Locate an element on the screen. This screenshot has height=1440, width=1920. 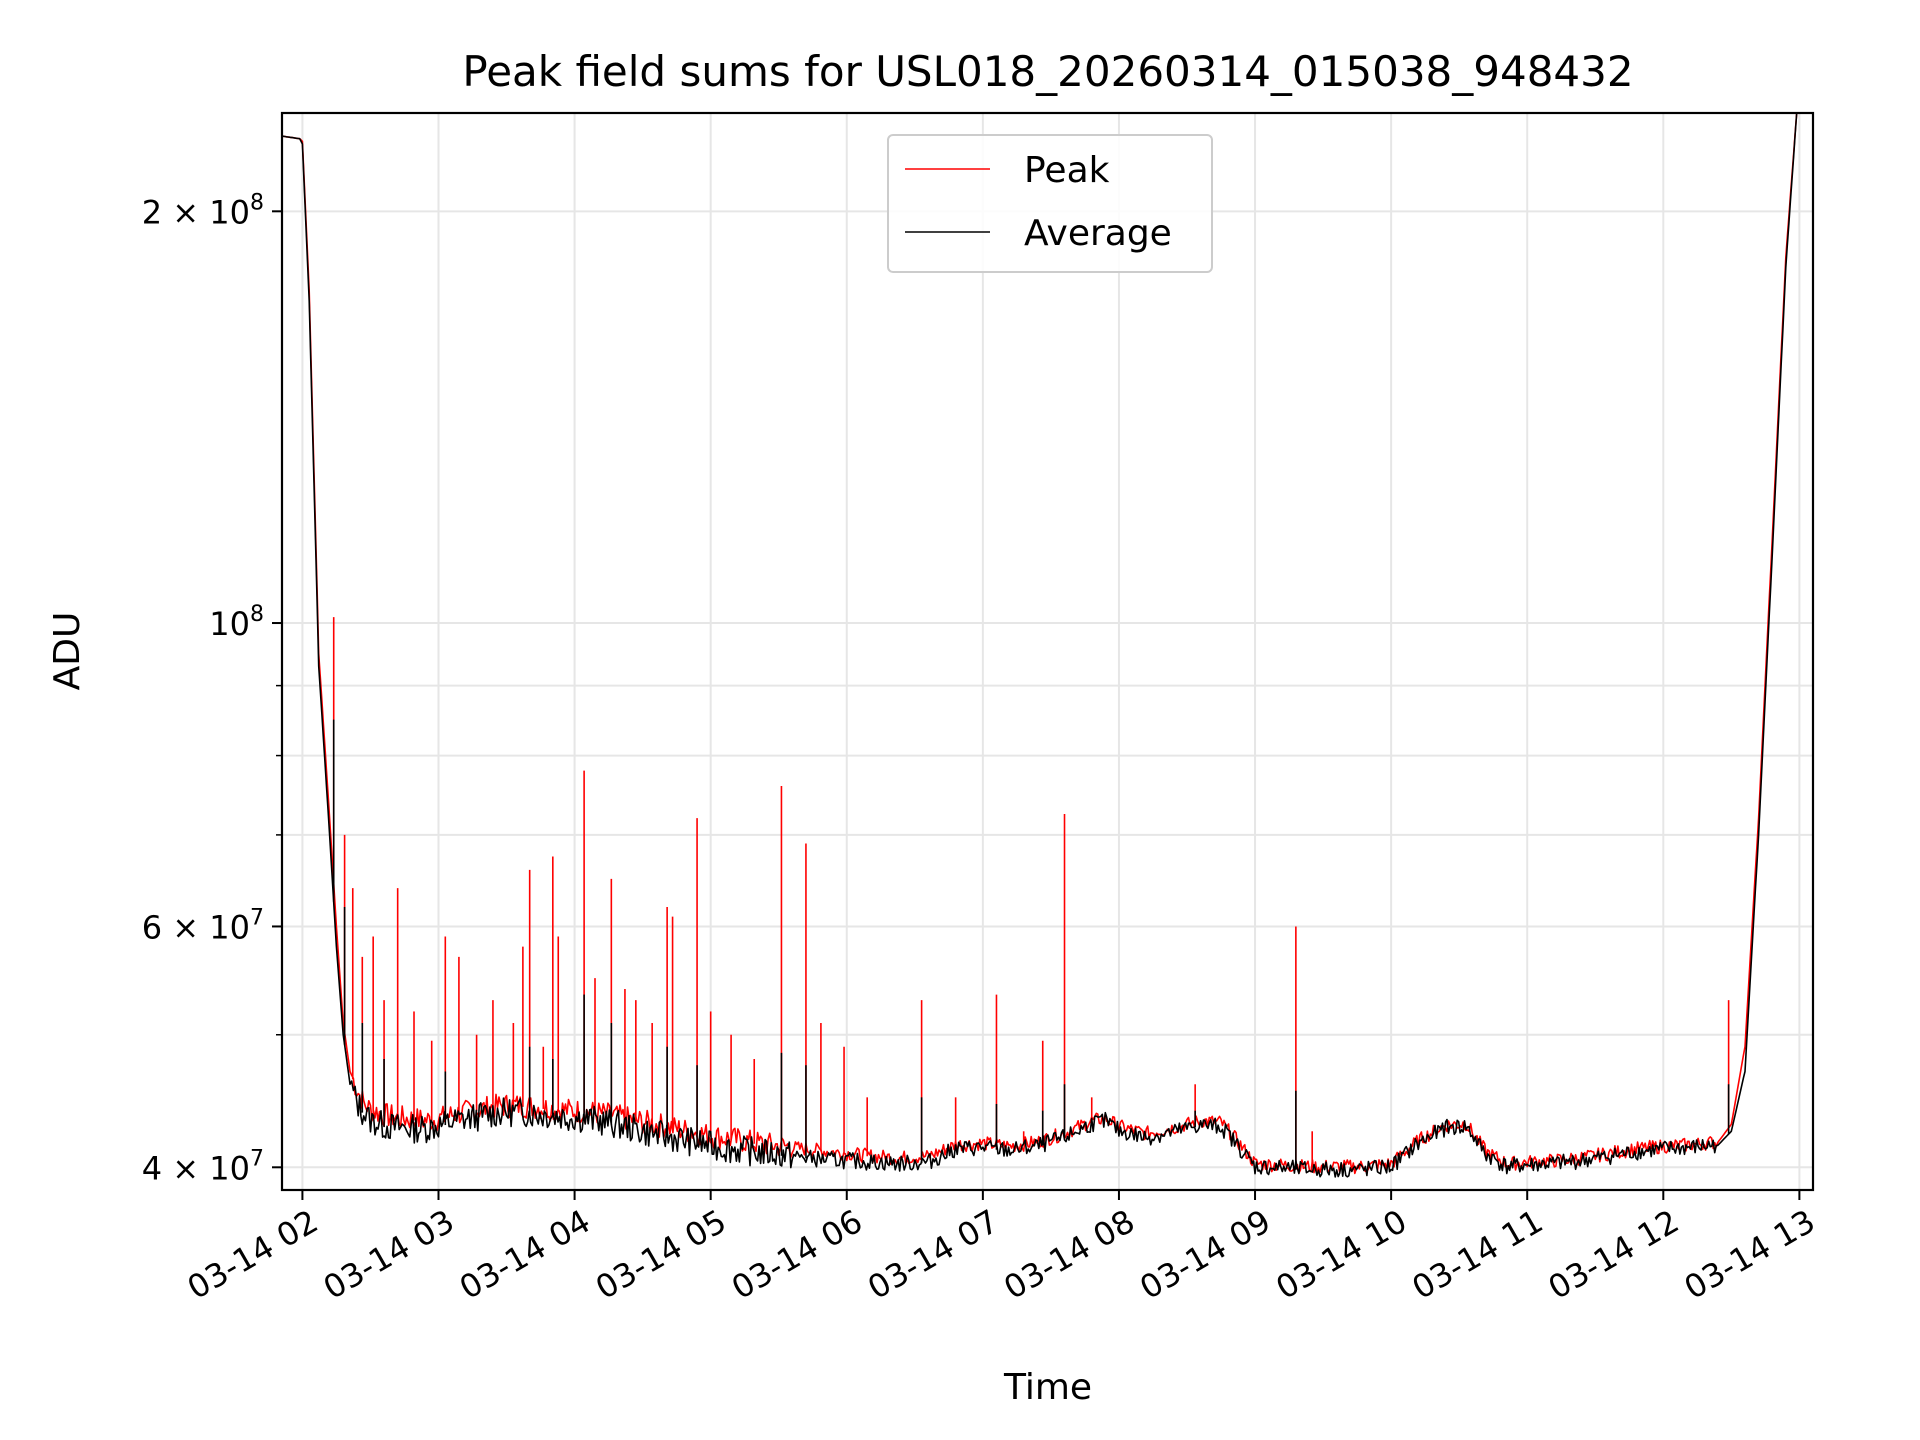
y-axis: 4 × 107 6 × 107 108 2 × 108 is located at coordinates (212, 688).